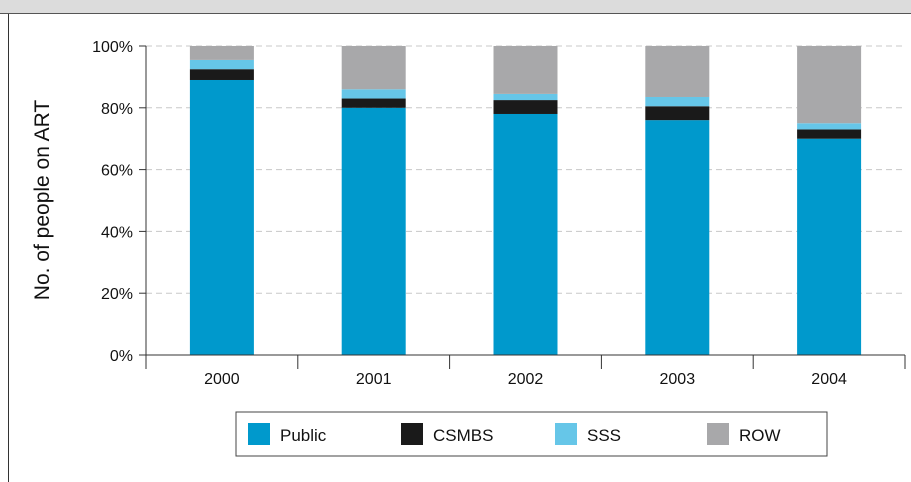 The height and width of the screenshot is (482, 911). What do you see at coordinates (526, 379) in the screenshot?
I see `x-tick-label: 2002` at bounding box center [526, 379].